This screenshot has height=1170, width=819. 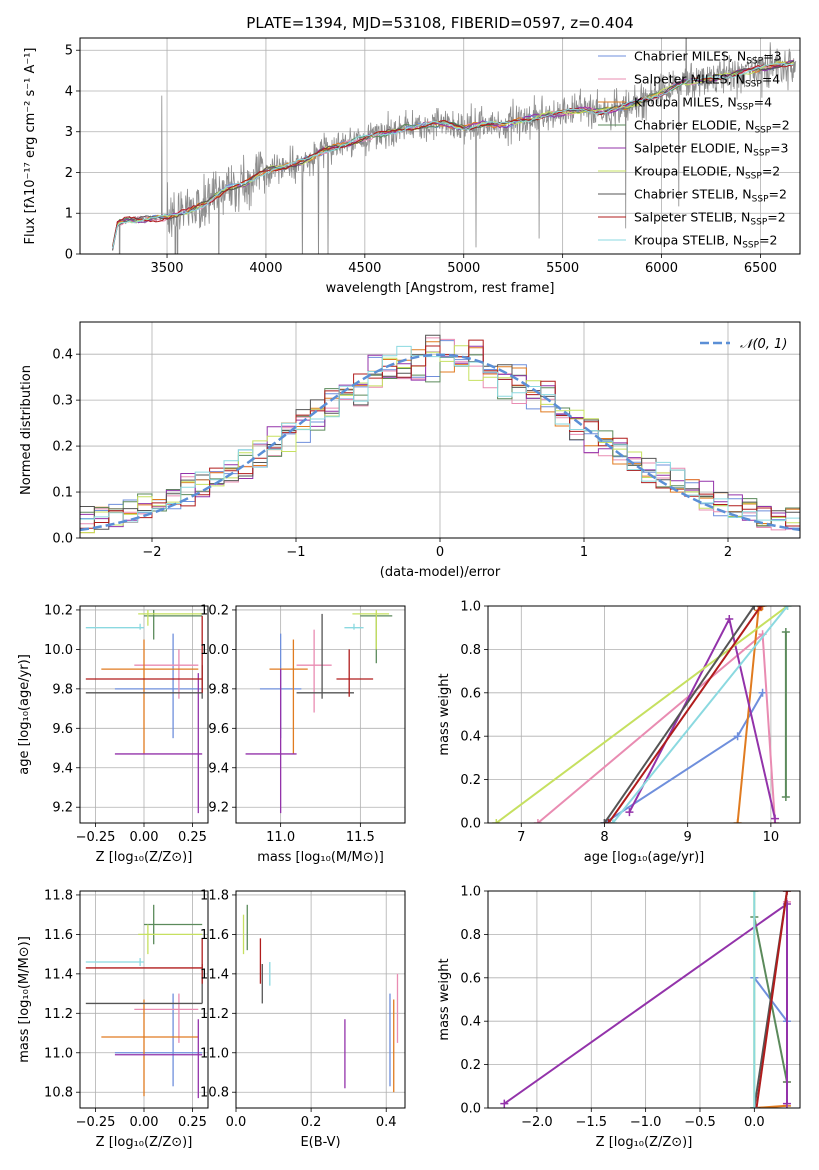 What do you see at coordinates (58, 650) in the screenshot?
I see `age-vs-z-ytick-label: 10.0` at bounding box center [58, 650].